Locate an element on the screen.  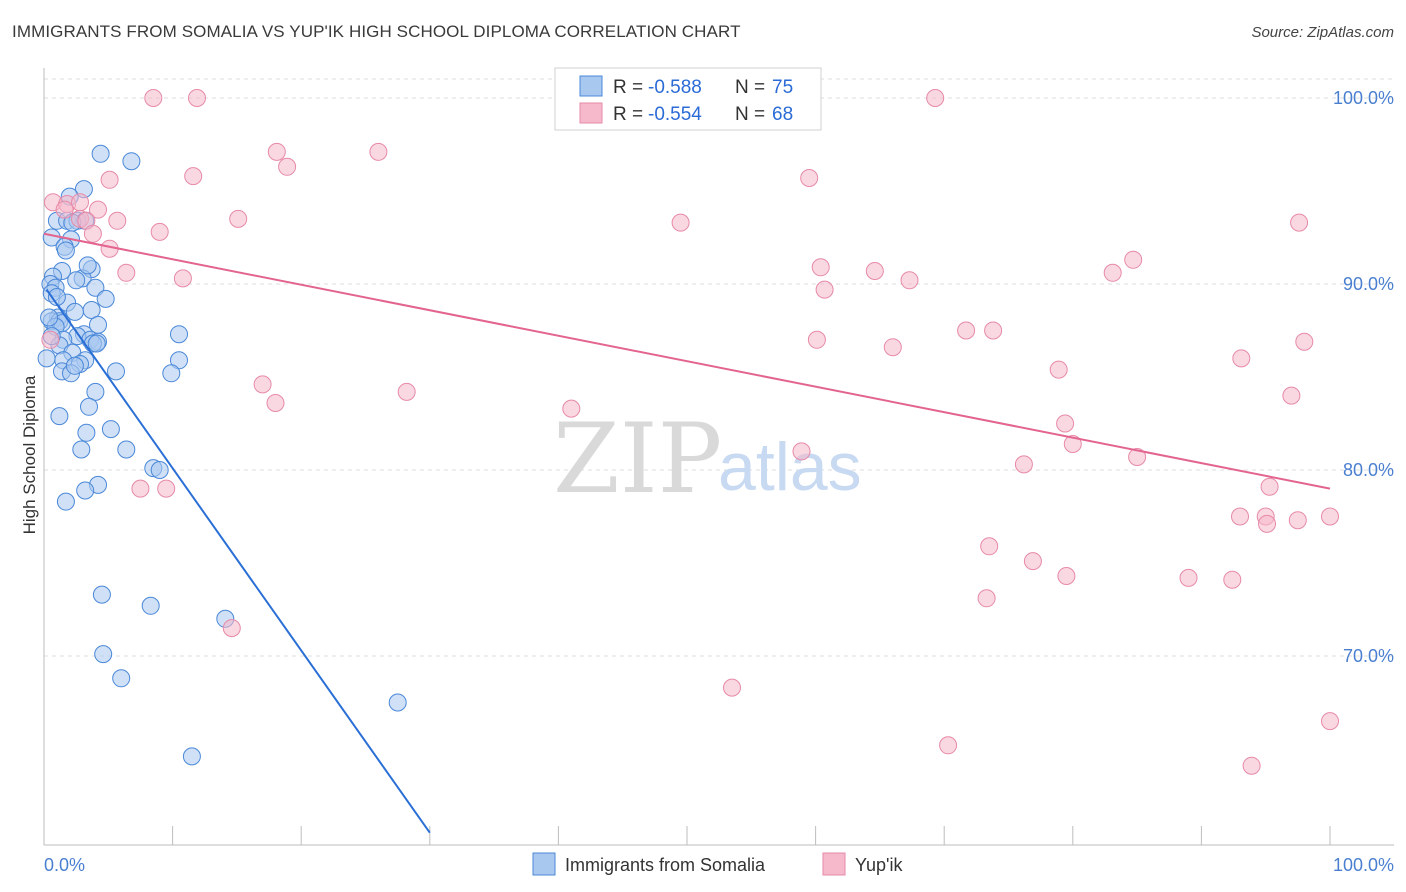
x-tick-label-right: 100.0% is located at coordinates (1363, 865).